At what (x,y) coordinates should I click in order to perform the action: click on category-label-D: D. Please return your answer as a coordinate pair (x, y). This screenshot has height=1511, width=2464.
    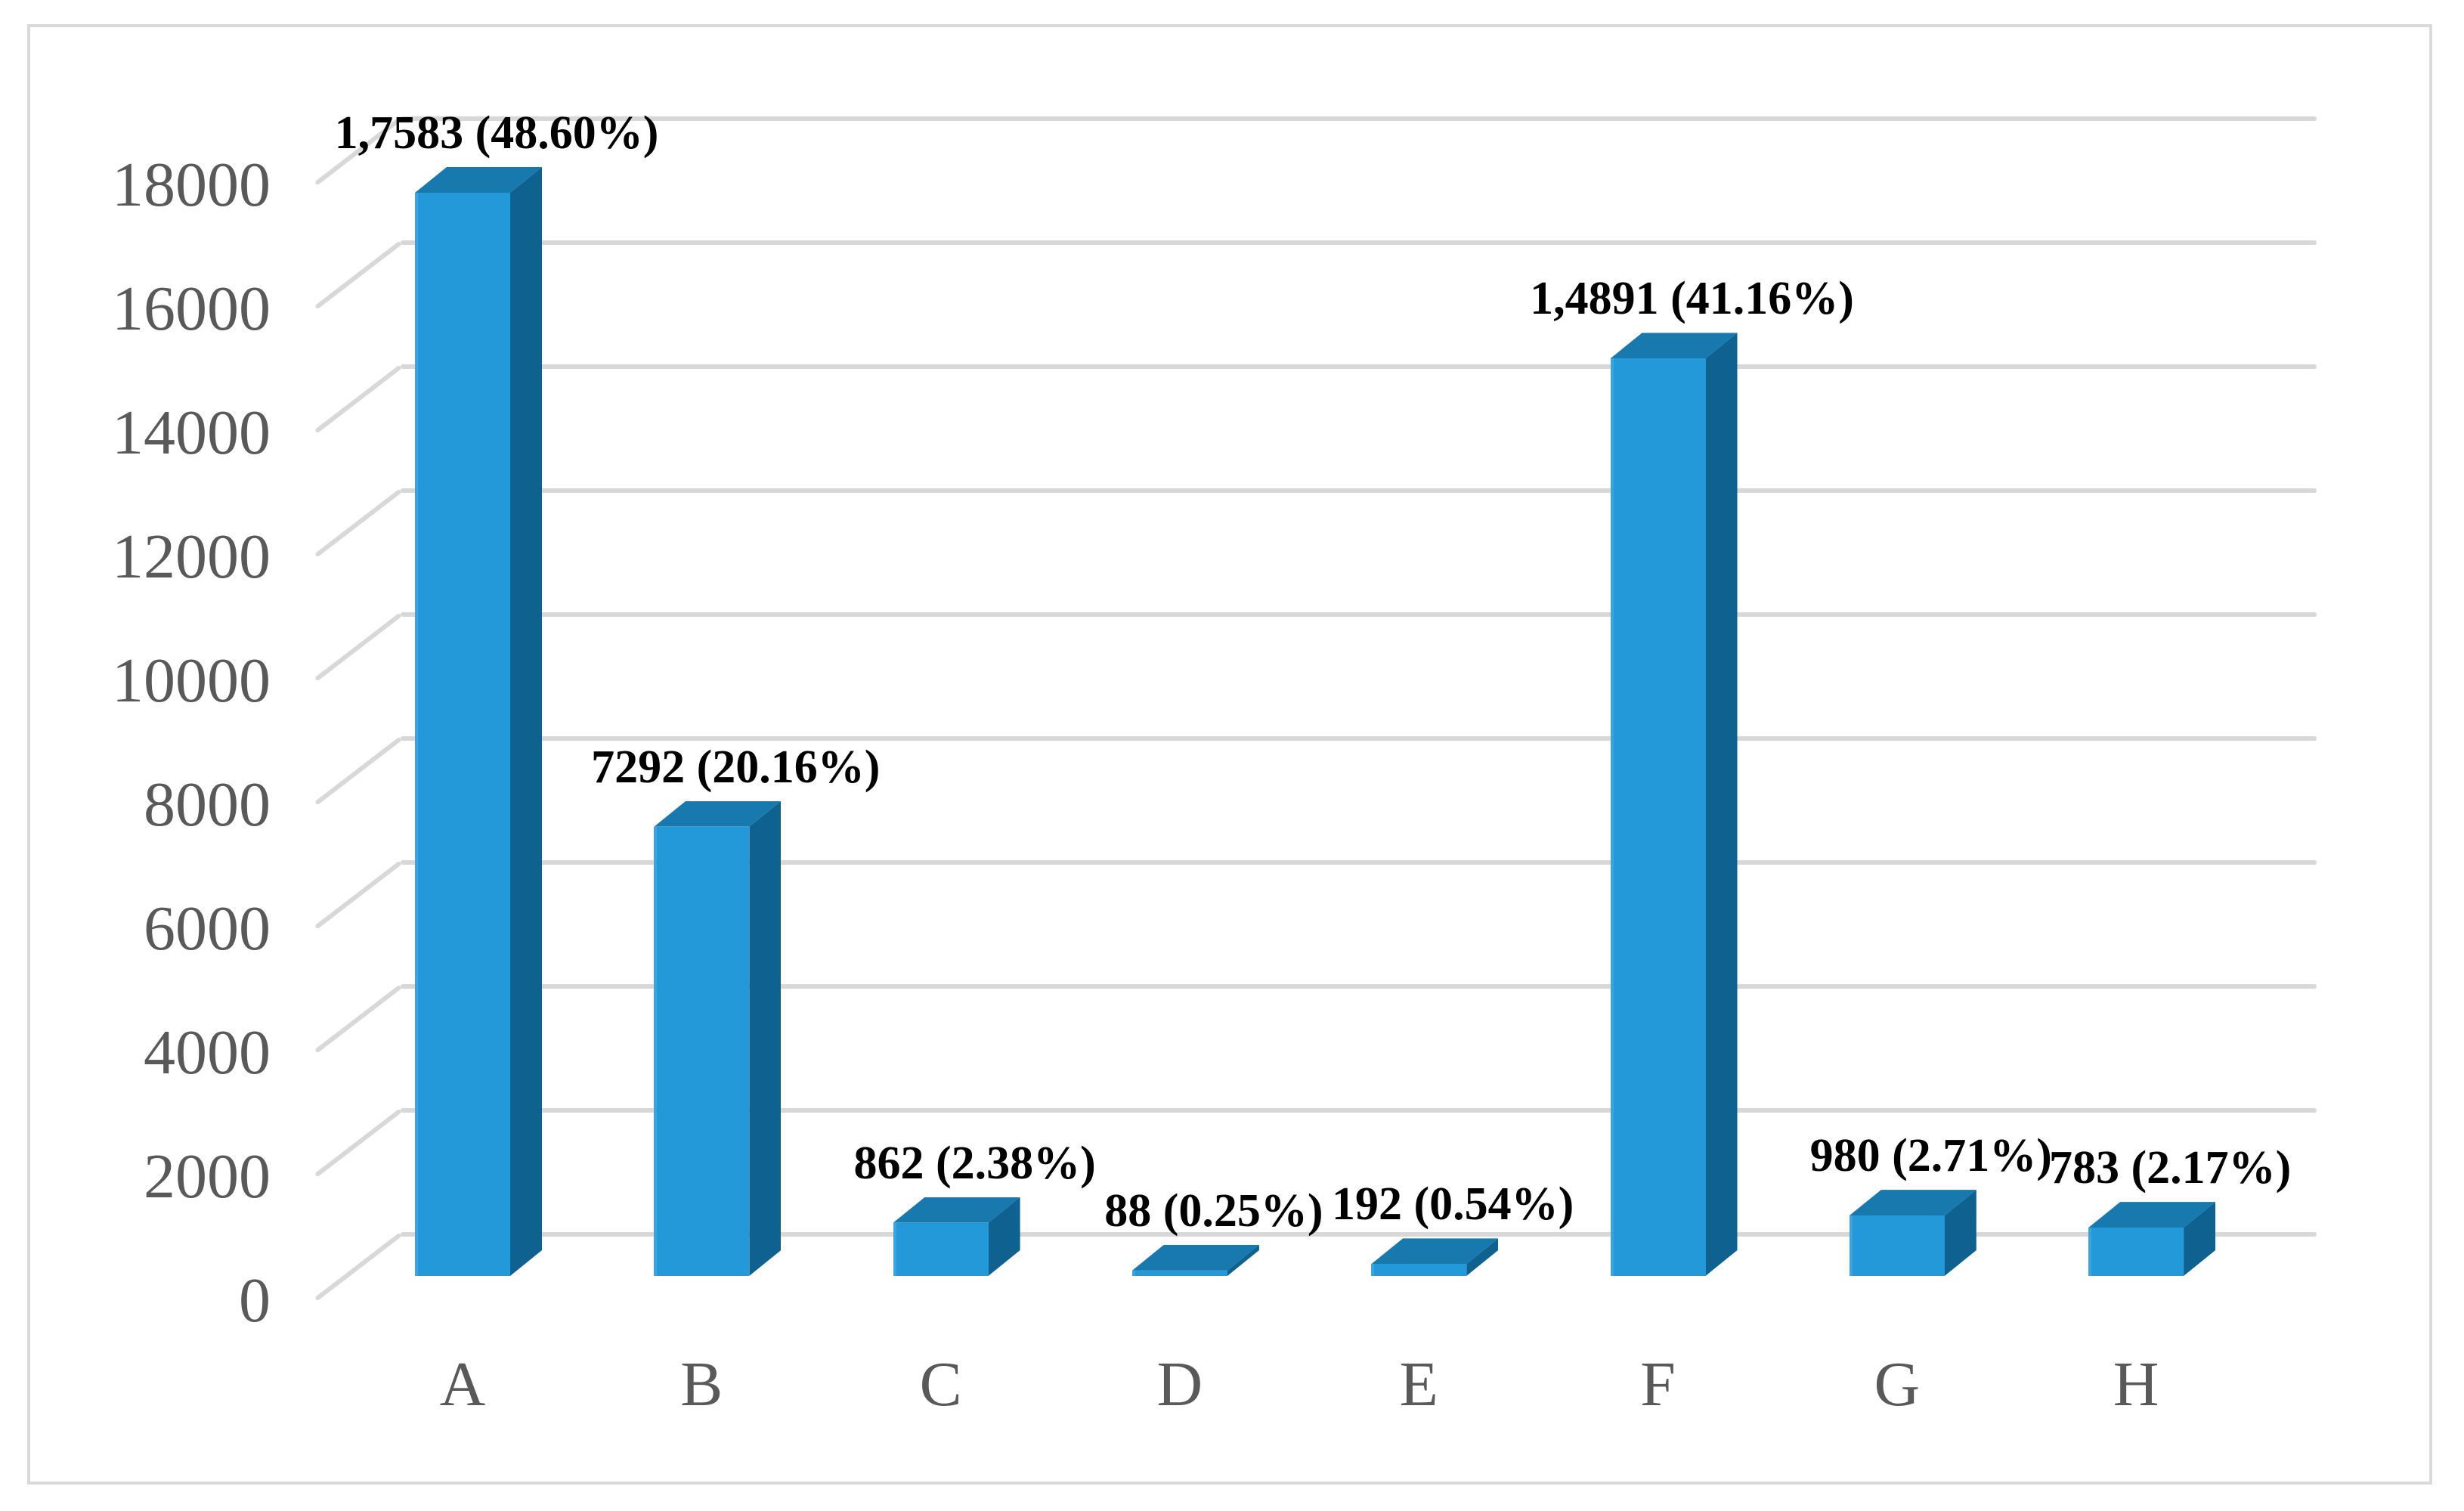
    Looking at the image, I should click on (1179, 1385).